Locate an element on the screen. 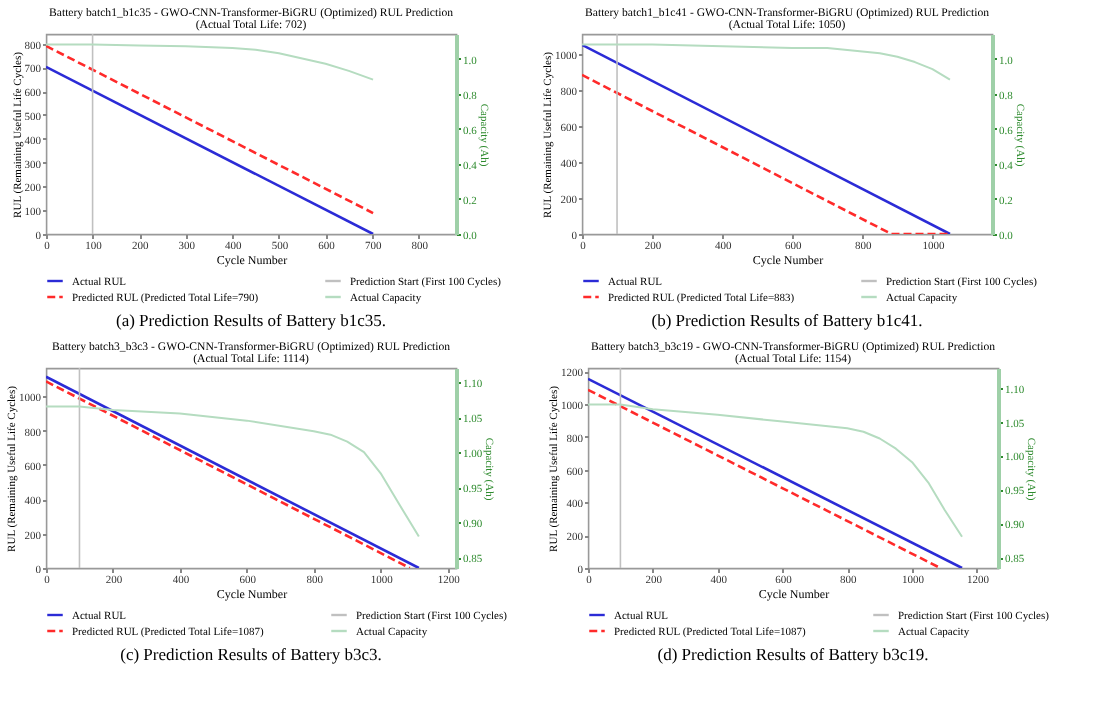  text: (c) Prediction Results of Battery b3c3. is located at coordinates (251, 654).